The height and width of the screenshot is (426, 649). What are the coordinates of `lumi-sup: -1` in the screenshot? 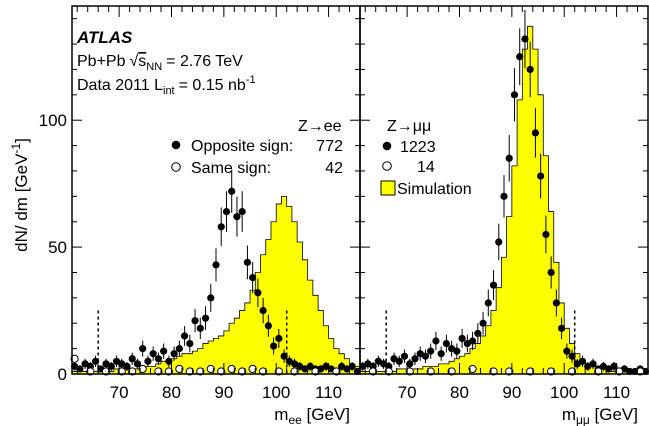 It's located at (251, 80).